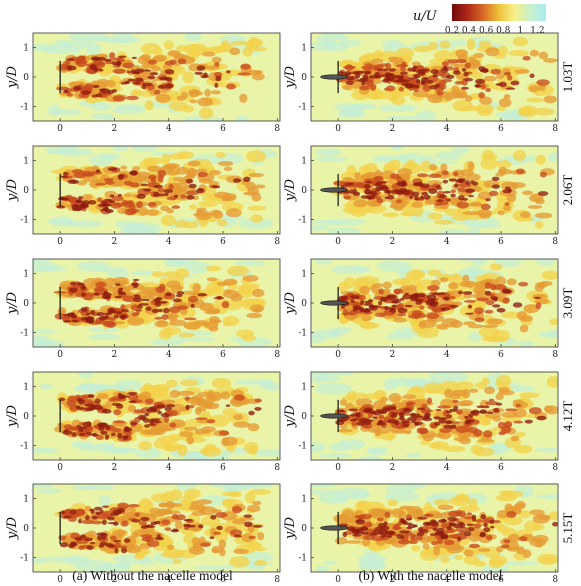 This screenshot has width=581, height=586. What do you see at coordinates (520, 31) in the screenshot?
I see `colorbar-tick-label: 1` at bounding box center [520, 31].